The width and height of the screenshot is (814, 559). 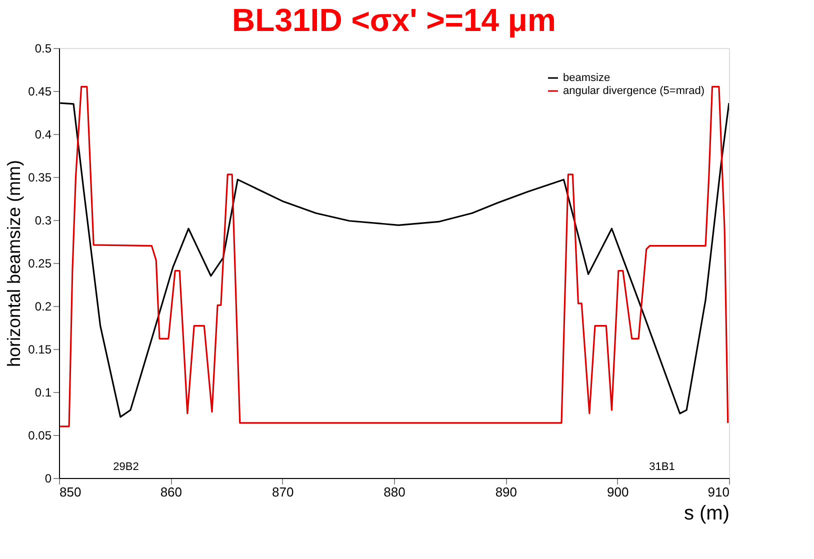 What do you see at coordinates (719, 492) in the screenshot?
I see `x-tick-label: 910` at bounding box center [719, 492].